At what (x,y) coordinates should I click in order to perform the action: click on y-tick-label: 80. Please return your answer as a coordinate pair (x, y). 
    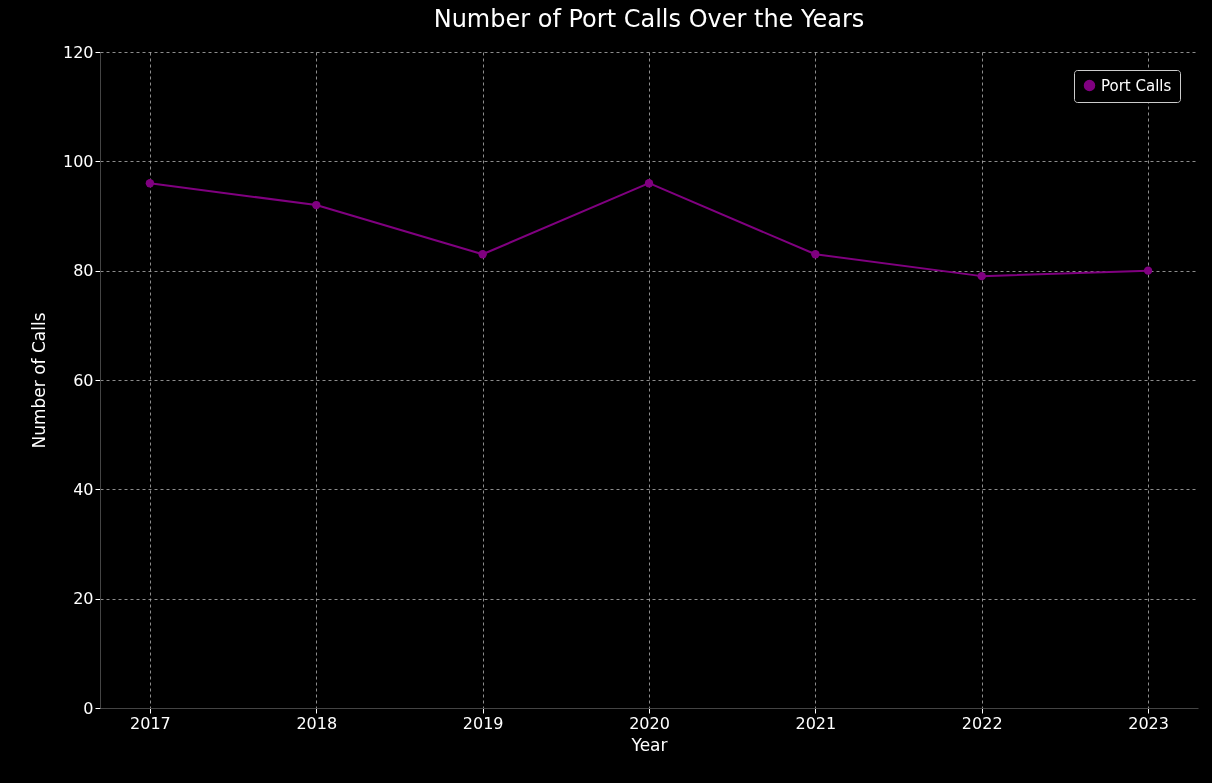
    Looking at the image, I should click on (83, 271).